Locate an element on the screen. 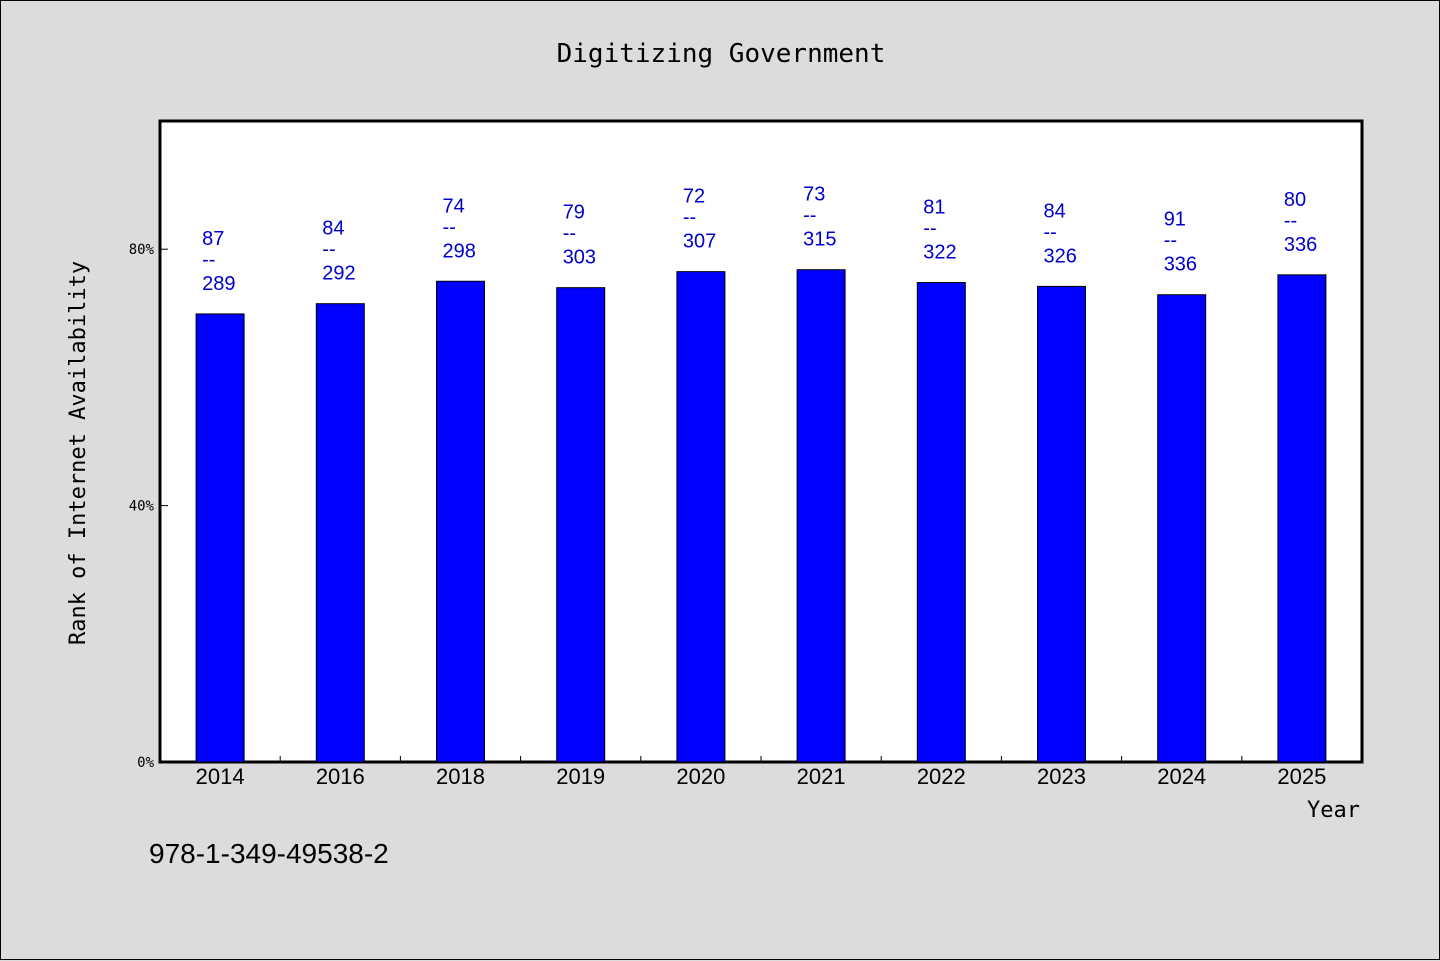 This screenshot has height=961, width=1440. x-tick-label: 2025 is located at coordinates (1301, 776).